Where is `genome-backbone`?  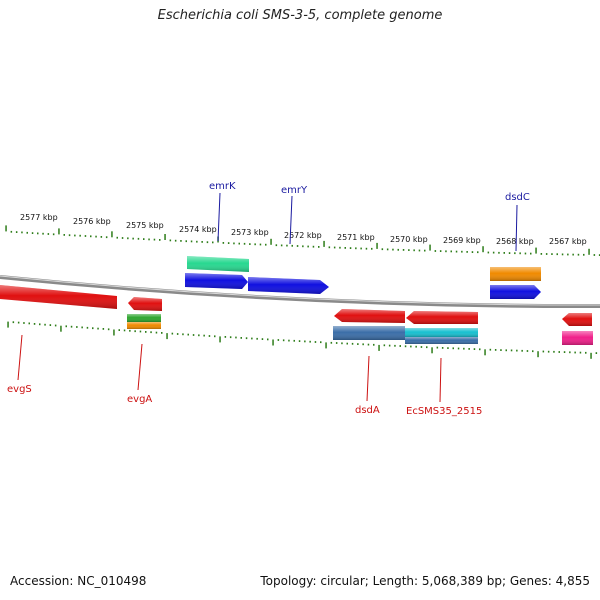
genome-backbone is located at coordinates (300, 292).